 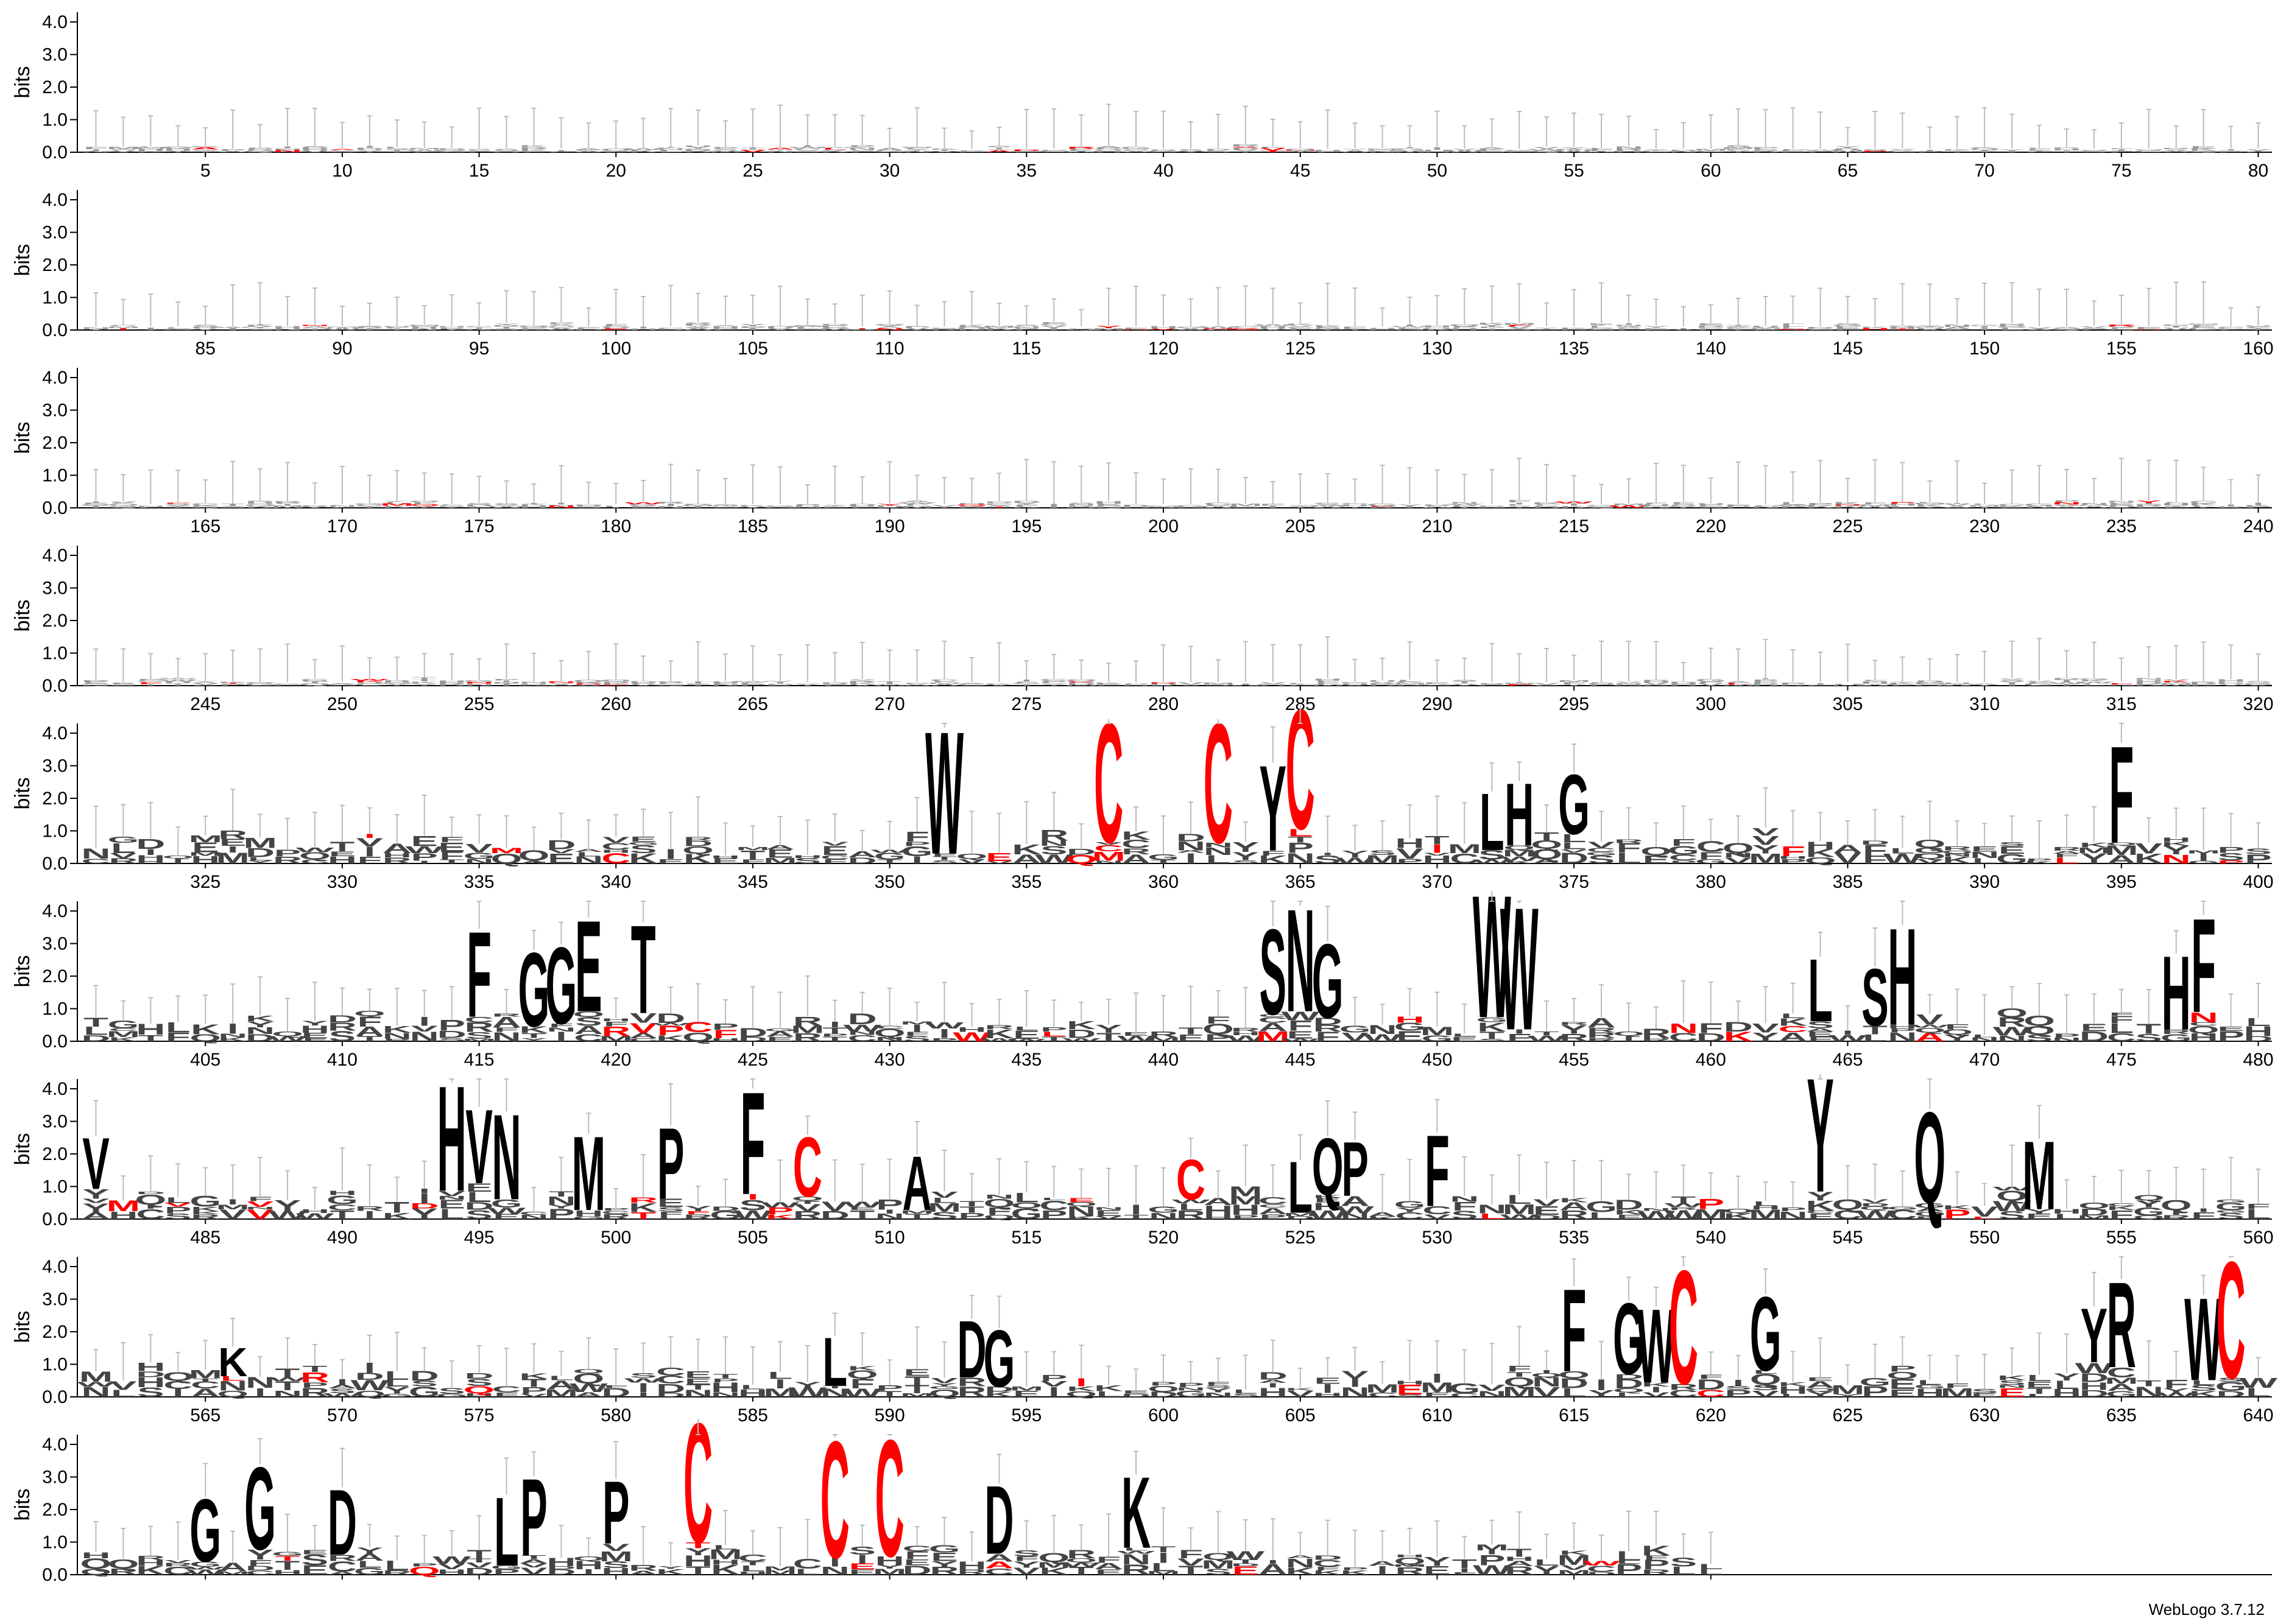 I want to click on x-tick-label: 40, so click(x=1163, y=171).